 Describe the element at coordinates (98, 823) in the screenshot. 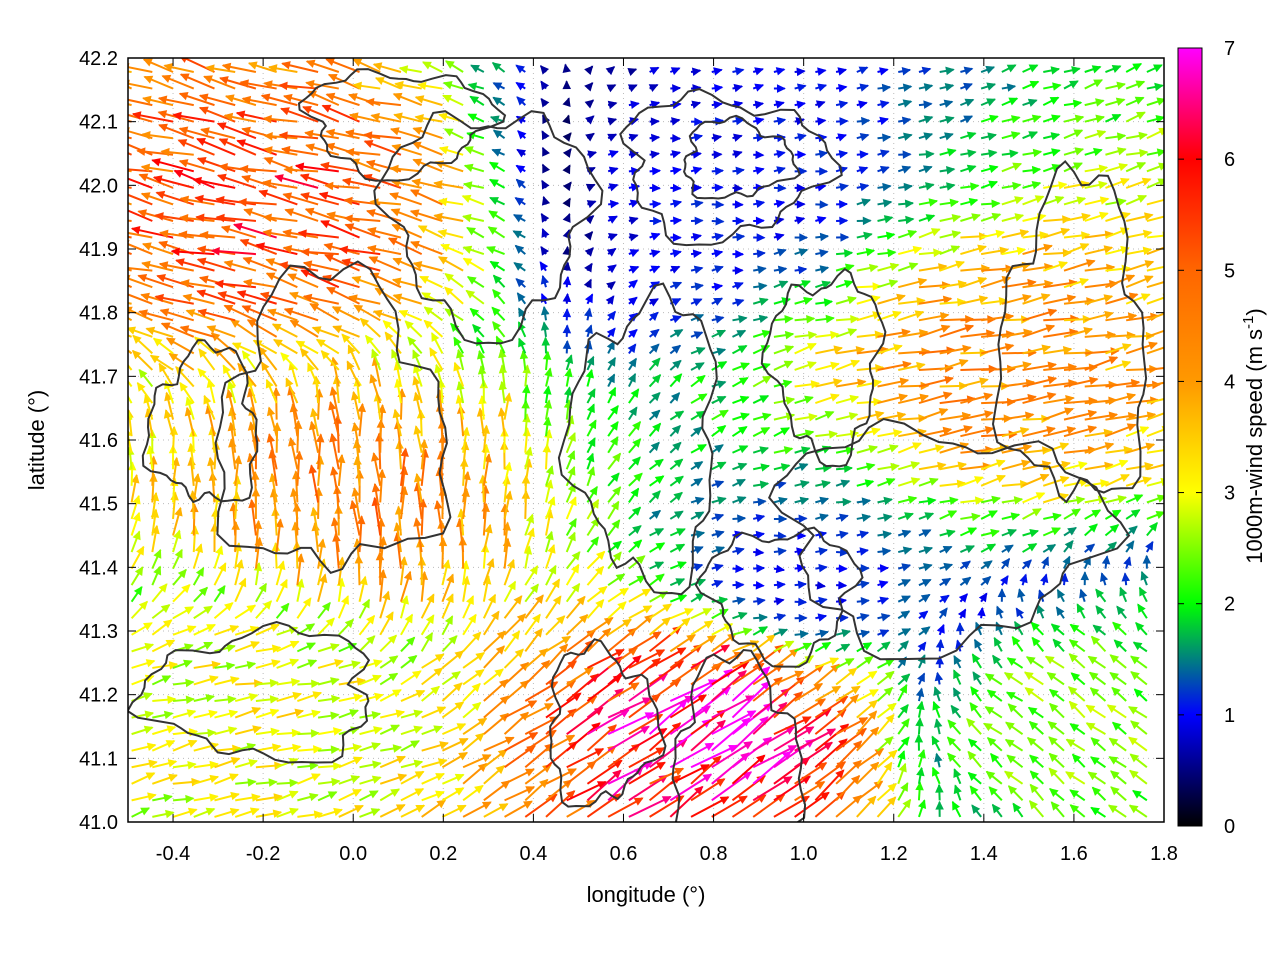

I see `y-tick-label: 41.0` at that location.